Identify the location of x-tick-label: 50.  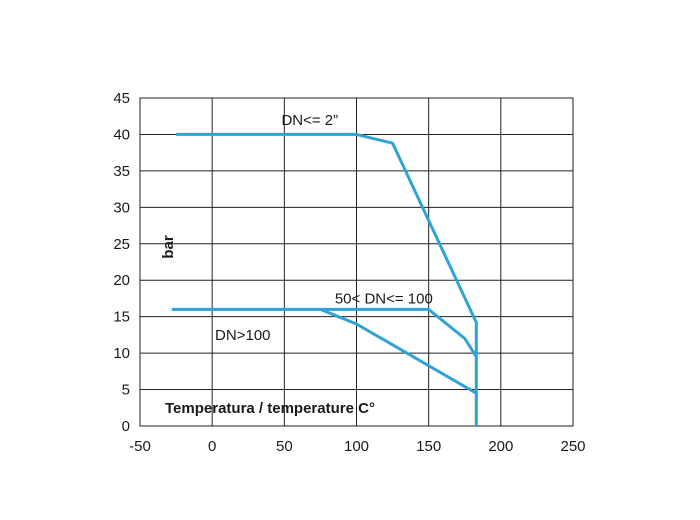
(284, 446).